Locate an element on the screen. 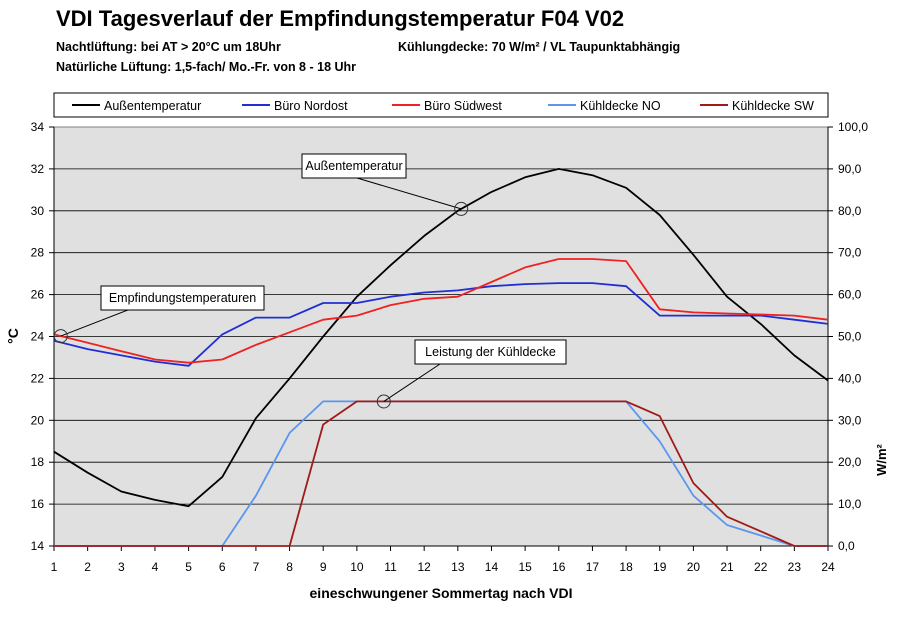  y2-tick-label: 70,0 is located at coordinates (850, 253).